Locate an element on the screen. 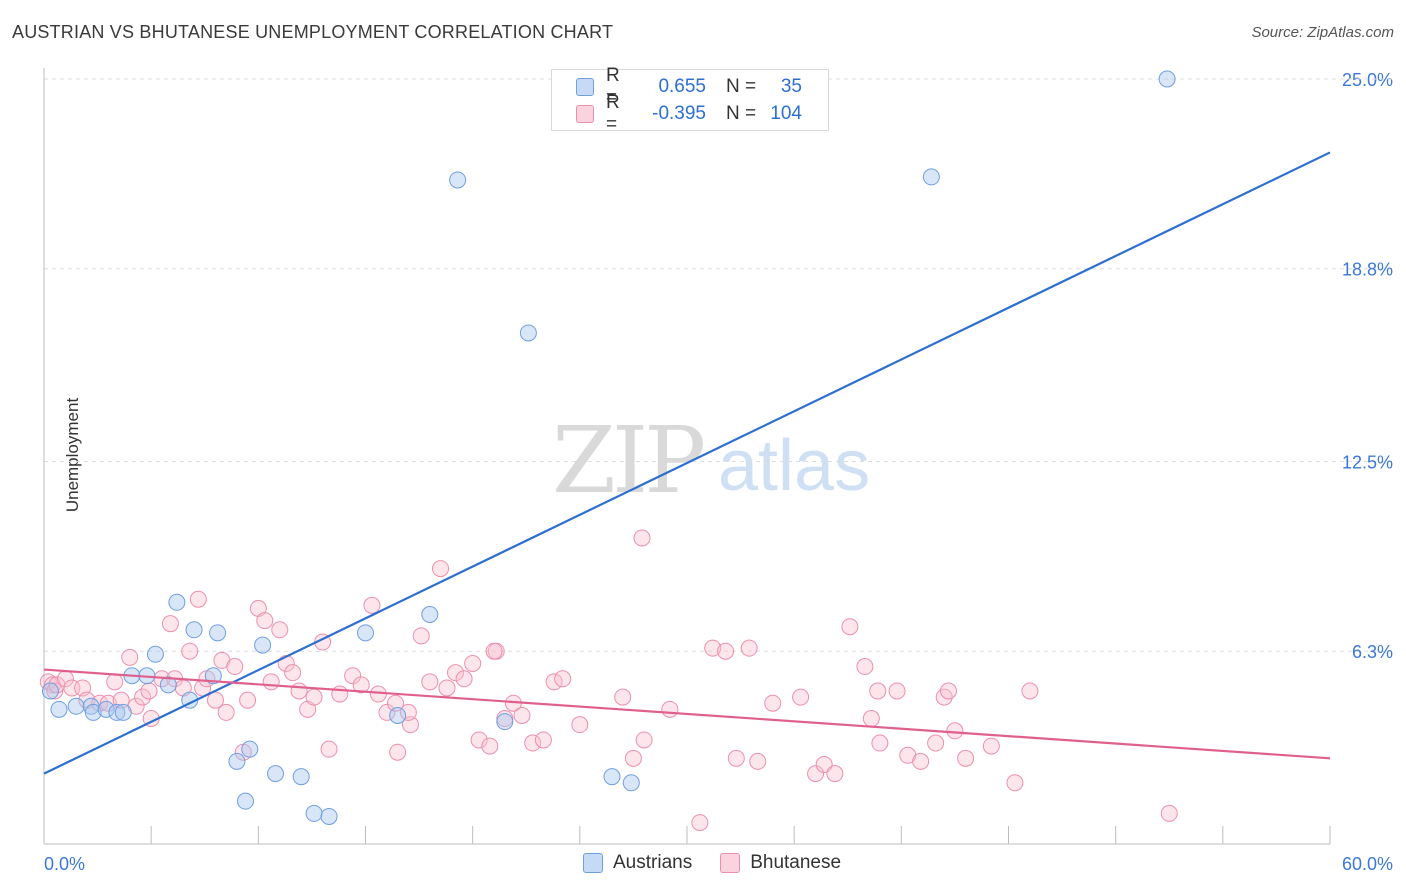  legend-label-bhutanese: Bhutanese is located at coordinates (796, 862).